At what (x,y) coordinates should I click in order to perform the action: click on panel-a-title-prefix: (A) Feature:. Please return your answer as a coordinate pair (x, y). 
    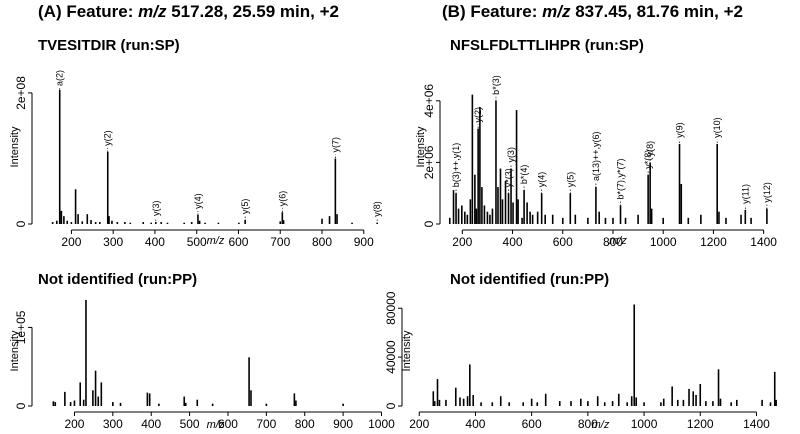
    Looking at the image, I should click on (88, 11).